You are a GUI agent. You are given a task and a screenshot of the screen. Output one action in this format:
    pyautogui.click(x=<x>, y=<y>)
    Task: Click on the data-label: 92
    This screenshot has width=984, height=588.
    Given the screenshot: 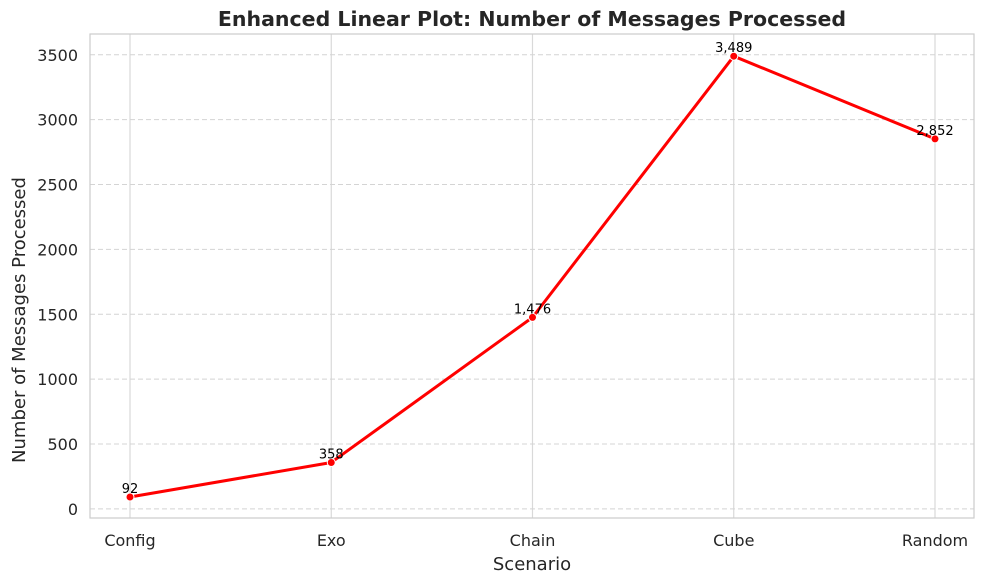 What is the action you would take?
    pyautogui.click(x=130, y=489)
    